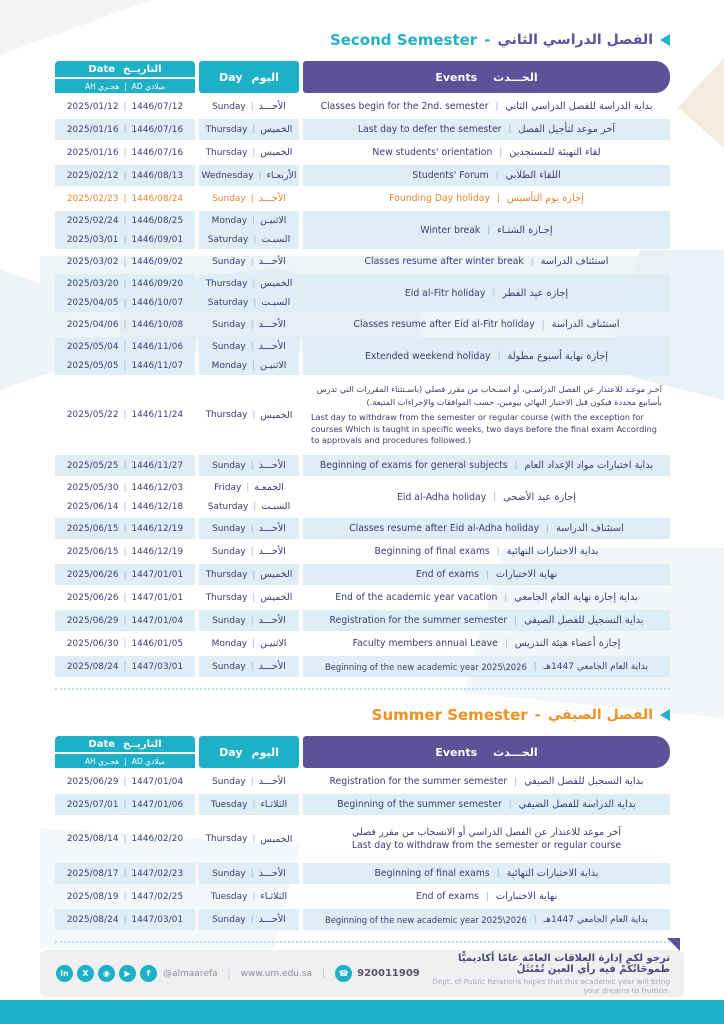  What do you see at coordinates (148, 973) in the screenshot?
I see `facebook-icon: f` at bounding box center [148, 973].